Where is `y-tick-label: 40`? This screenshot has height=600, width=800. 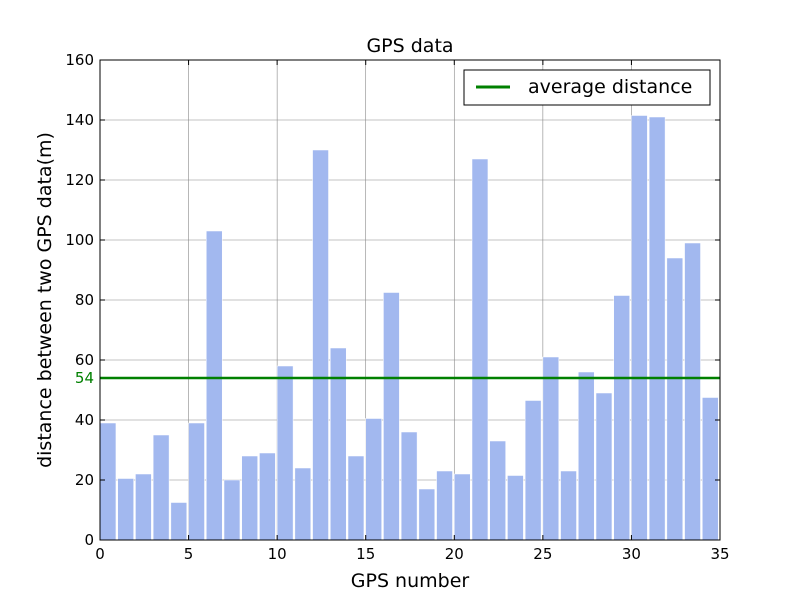 y-tick-label: 40 is located at coordinates (84, 420).